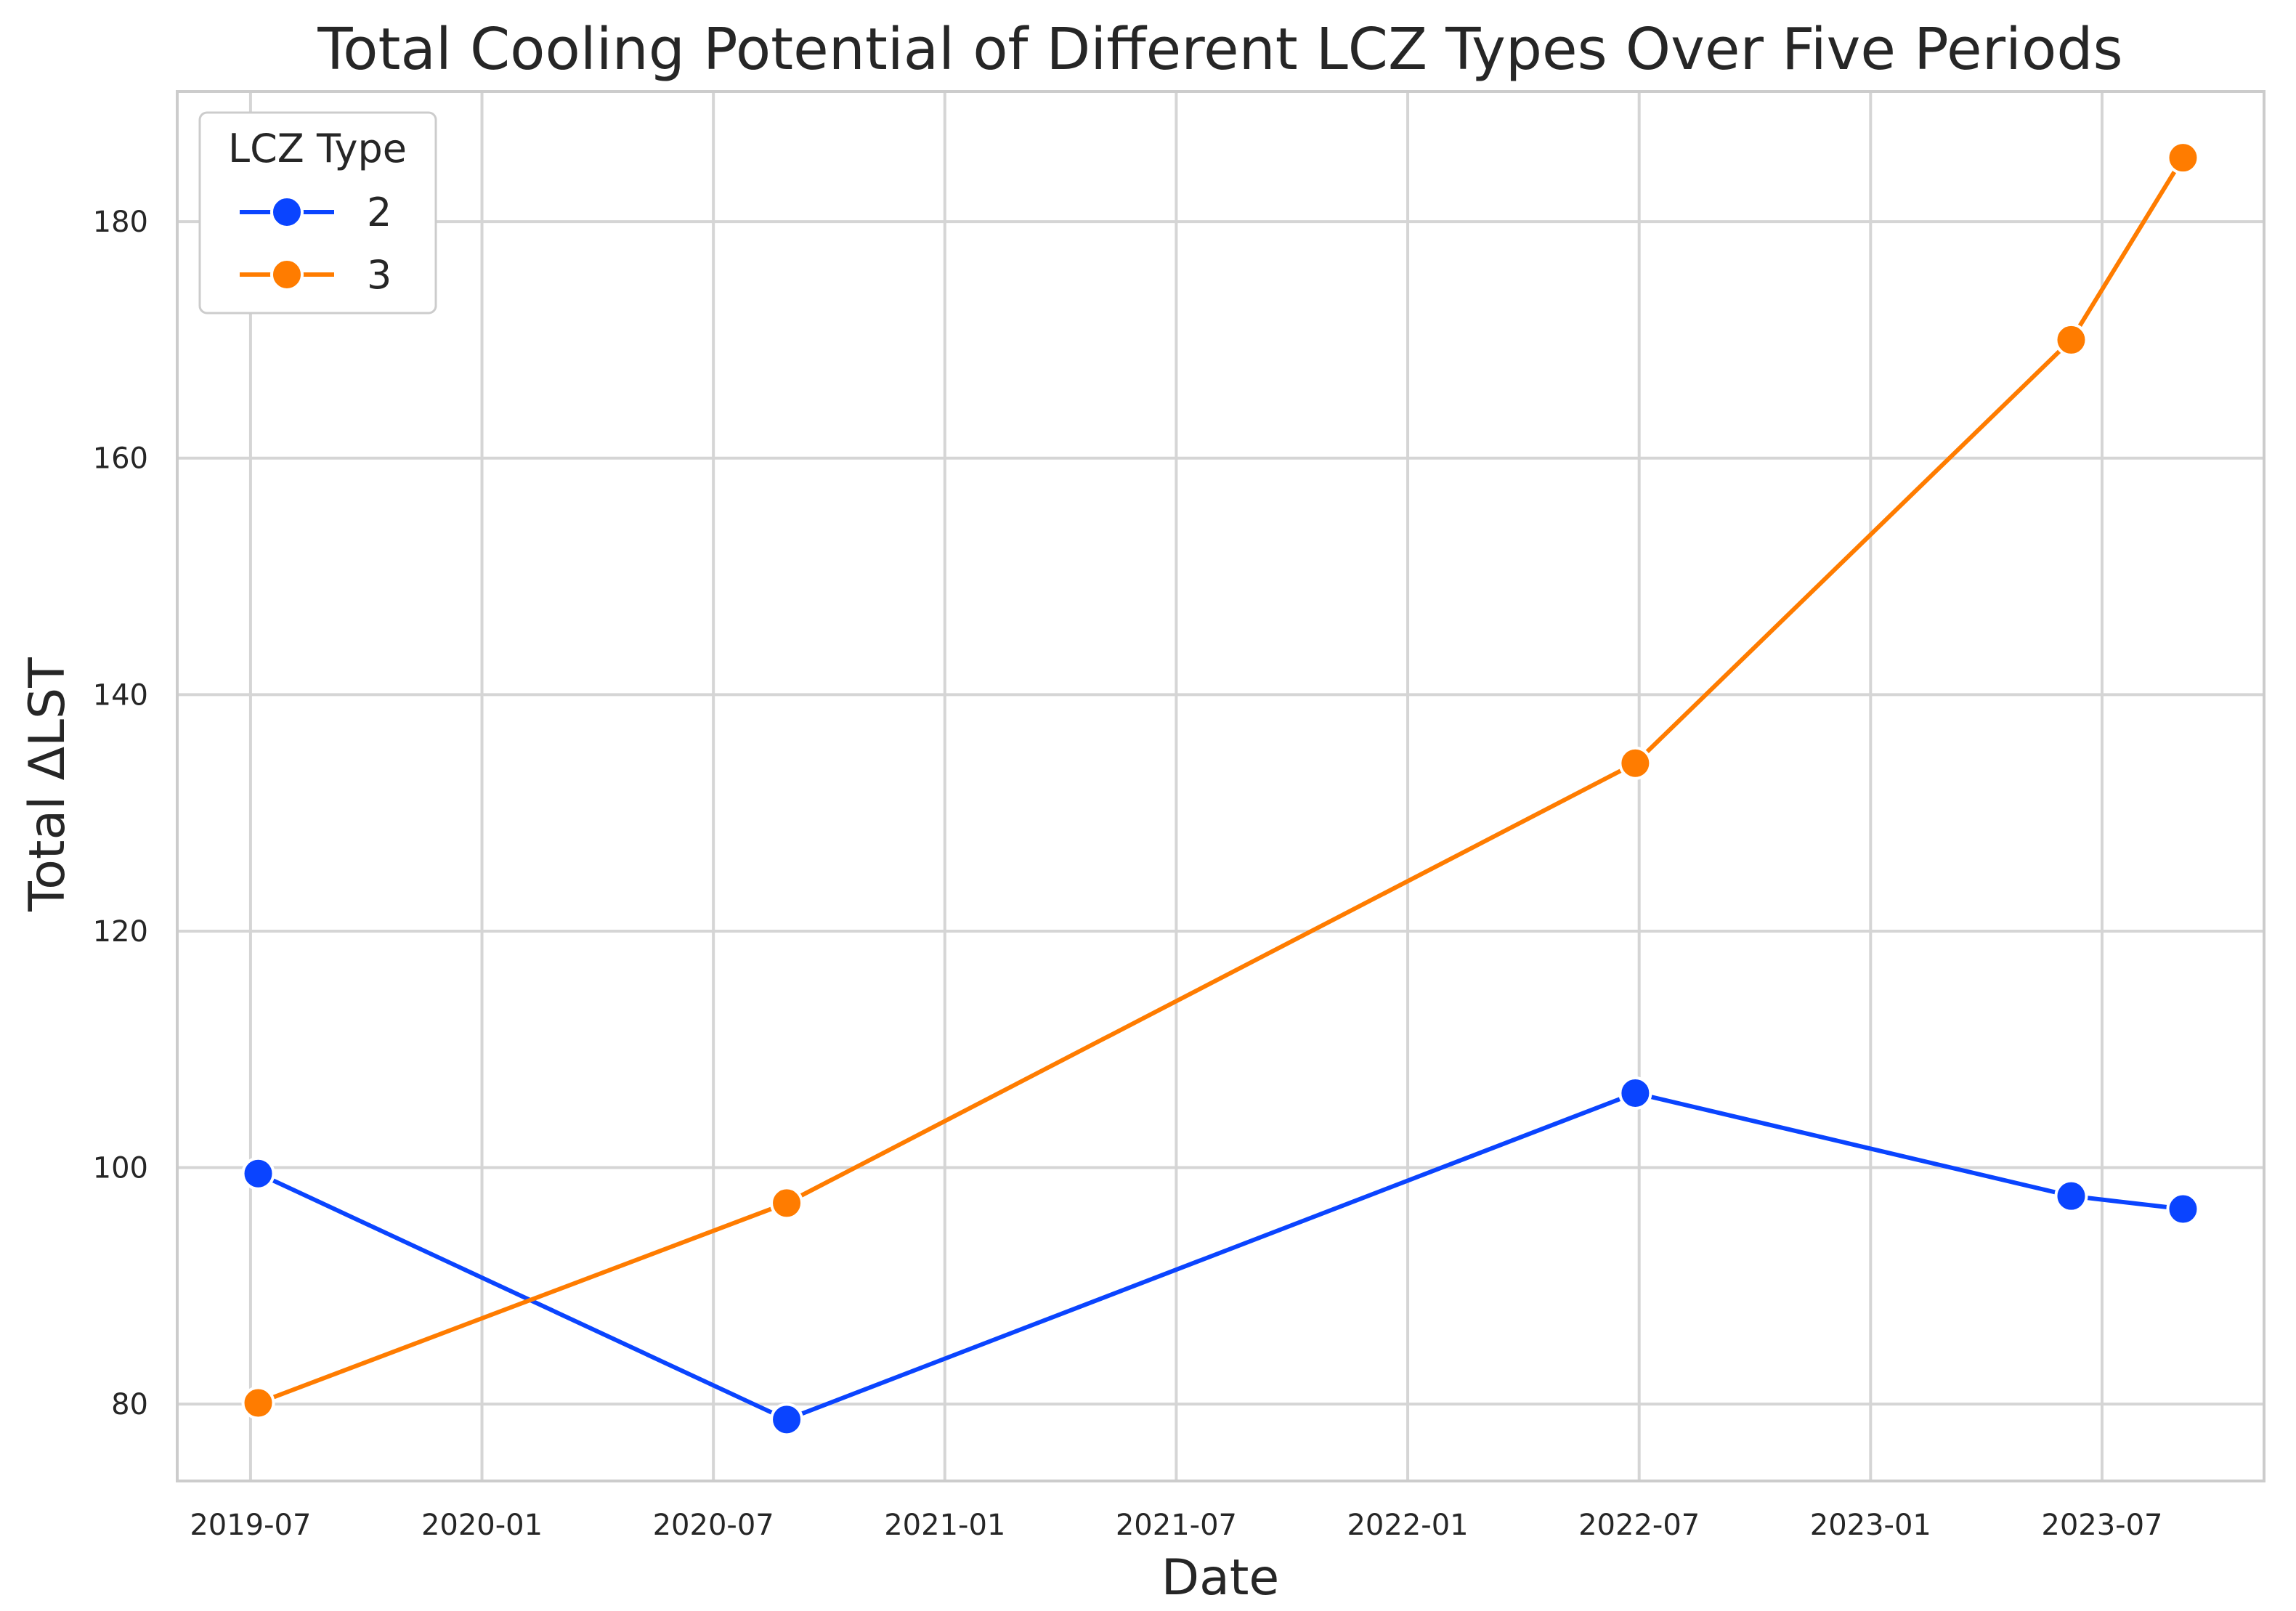 The height and width of the screenshot is (1611, 2296). Describe the element at coordinates (318, 148) in the screenshot. I see `legend-title: LCZ Type` at that location.